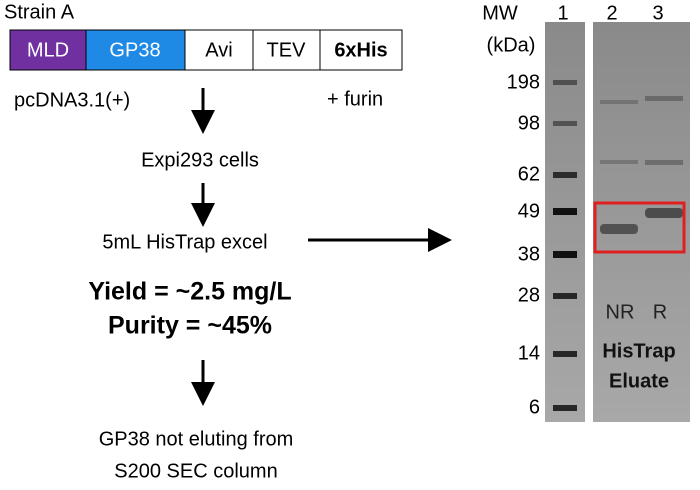  I want to click on mw-header: MW, so click(500, 13).